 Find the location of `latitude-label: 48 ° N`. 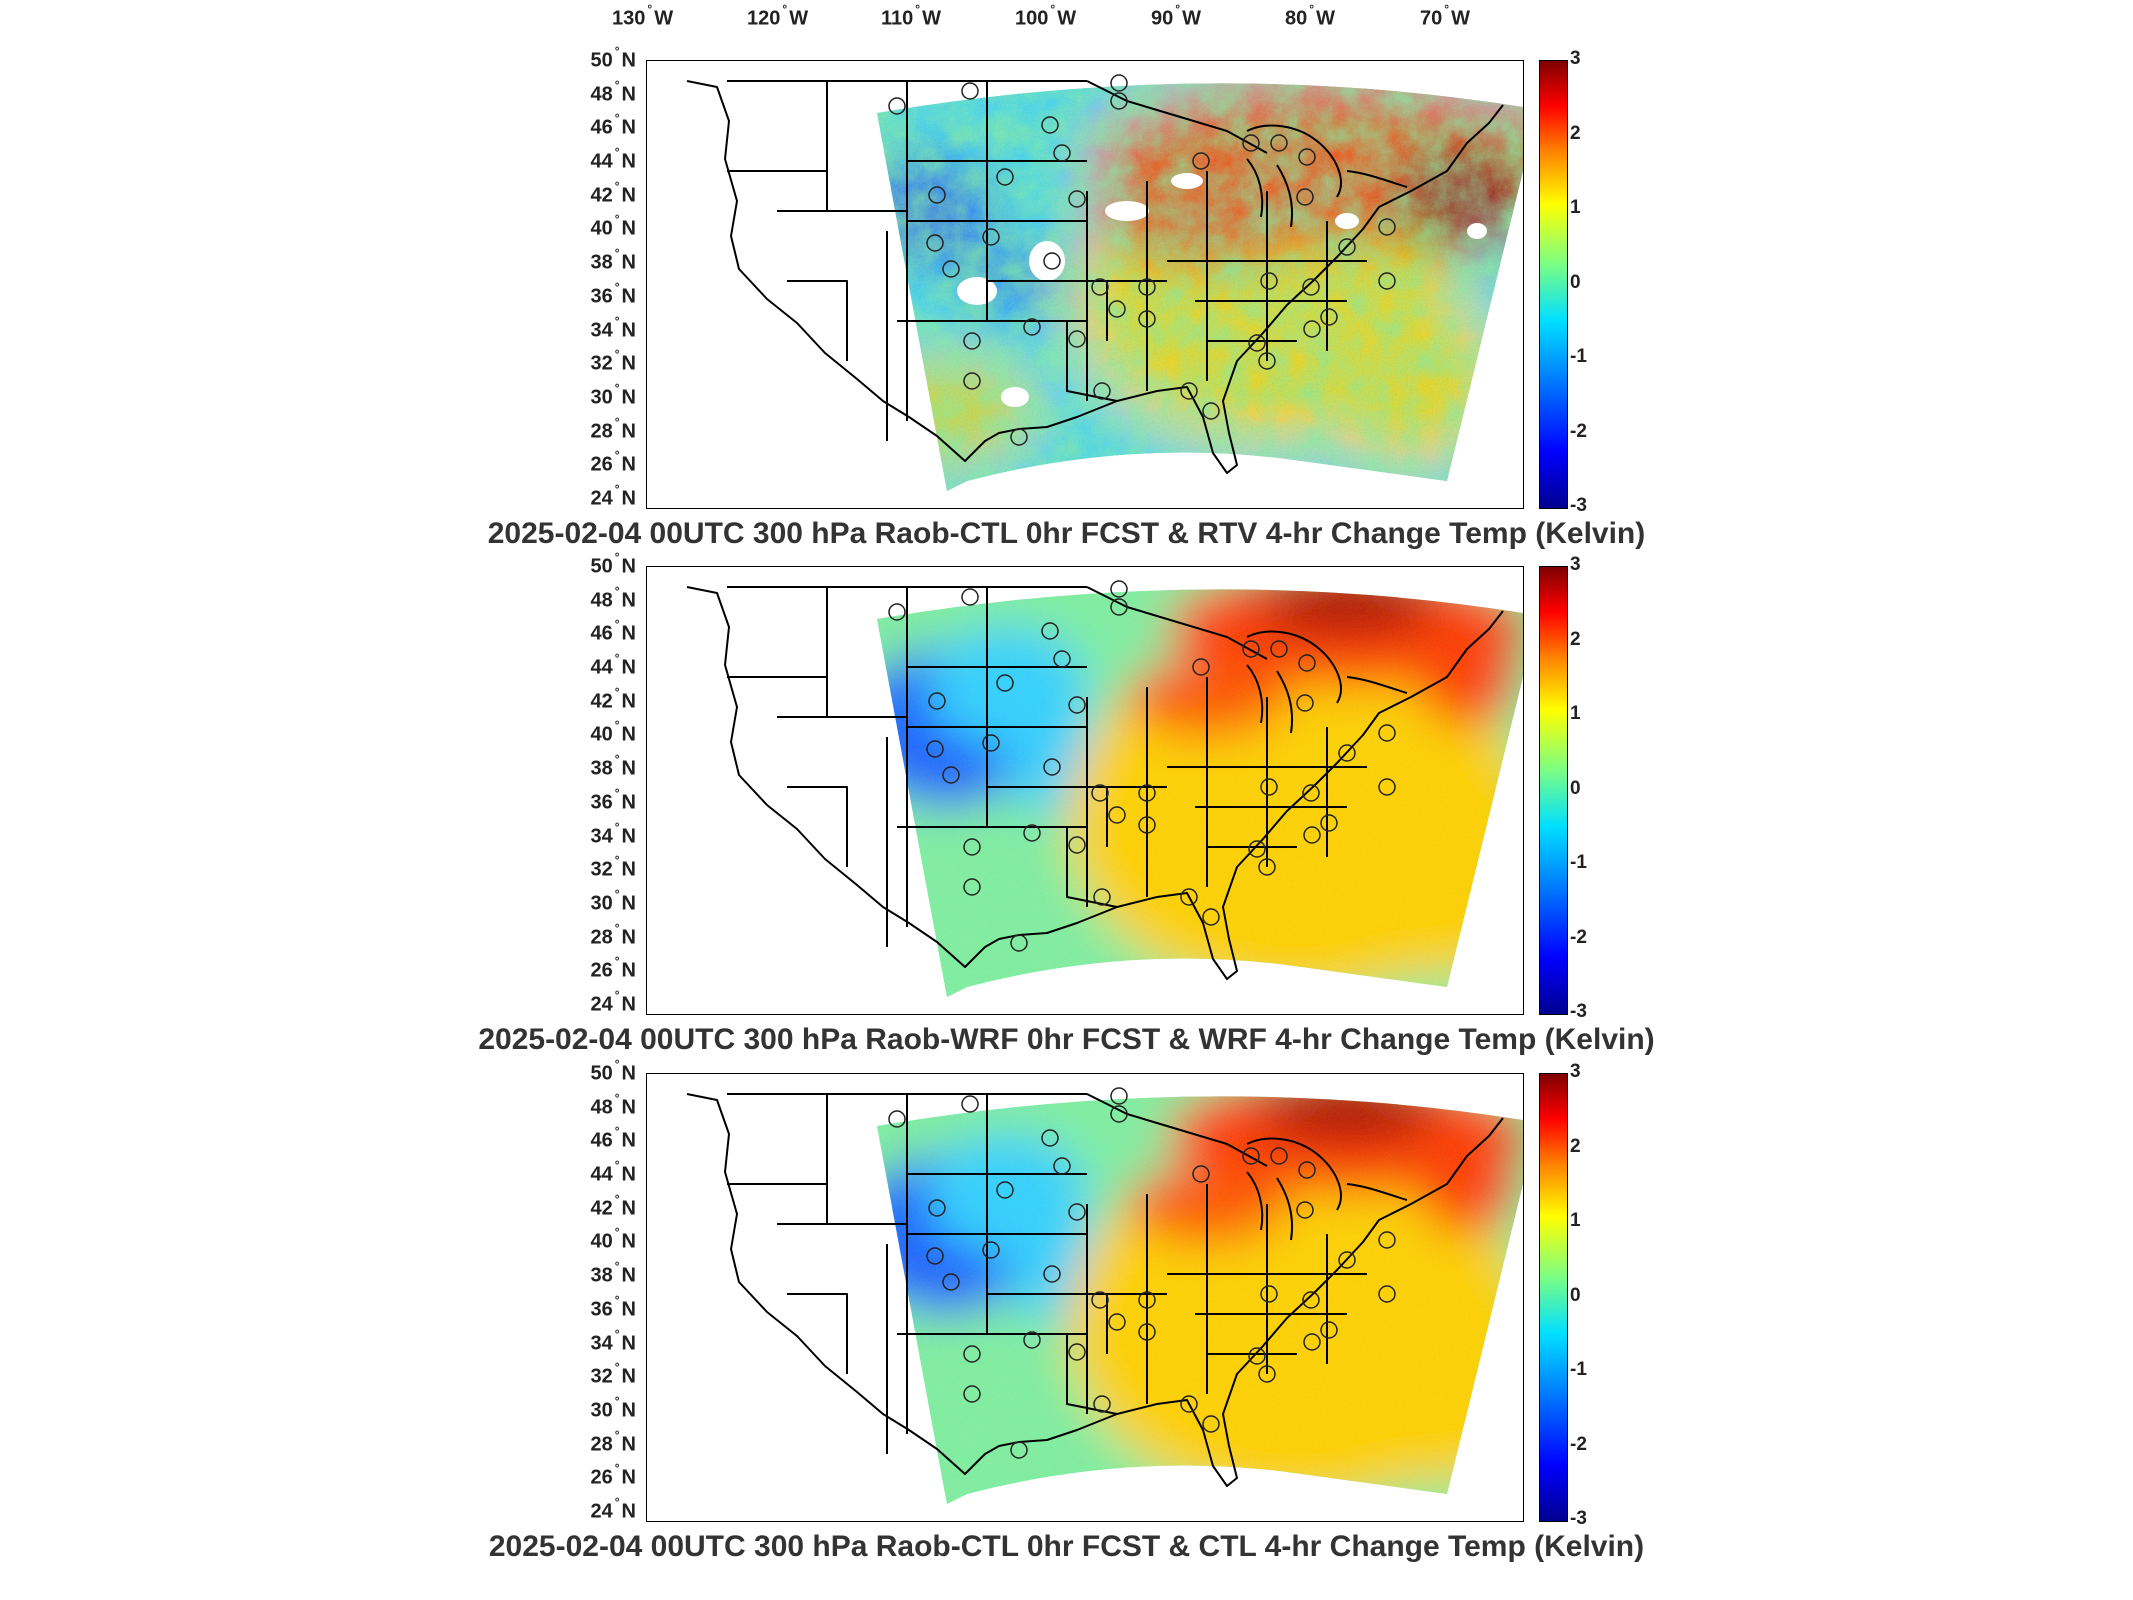

latitude-label: 48 ° N is located at coordinates (613, 91).